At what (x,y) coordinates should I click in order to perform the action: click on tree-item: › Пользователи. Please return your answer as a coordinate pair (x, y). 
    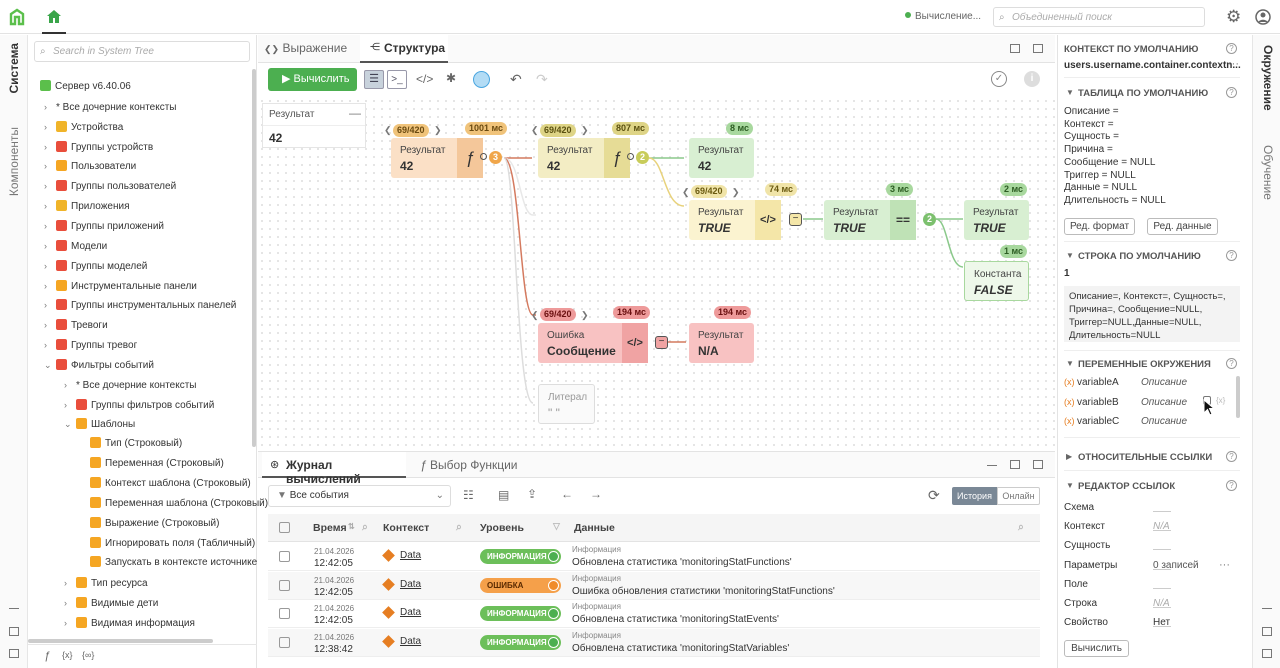
    Looking at the image, I should click on (90, 166).